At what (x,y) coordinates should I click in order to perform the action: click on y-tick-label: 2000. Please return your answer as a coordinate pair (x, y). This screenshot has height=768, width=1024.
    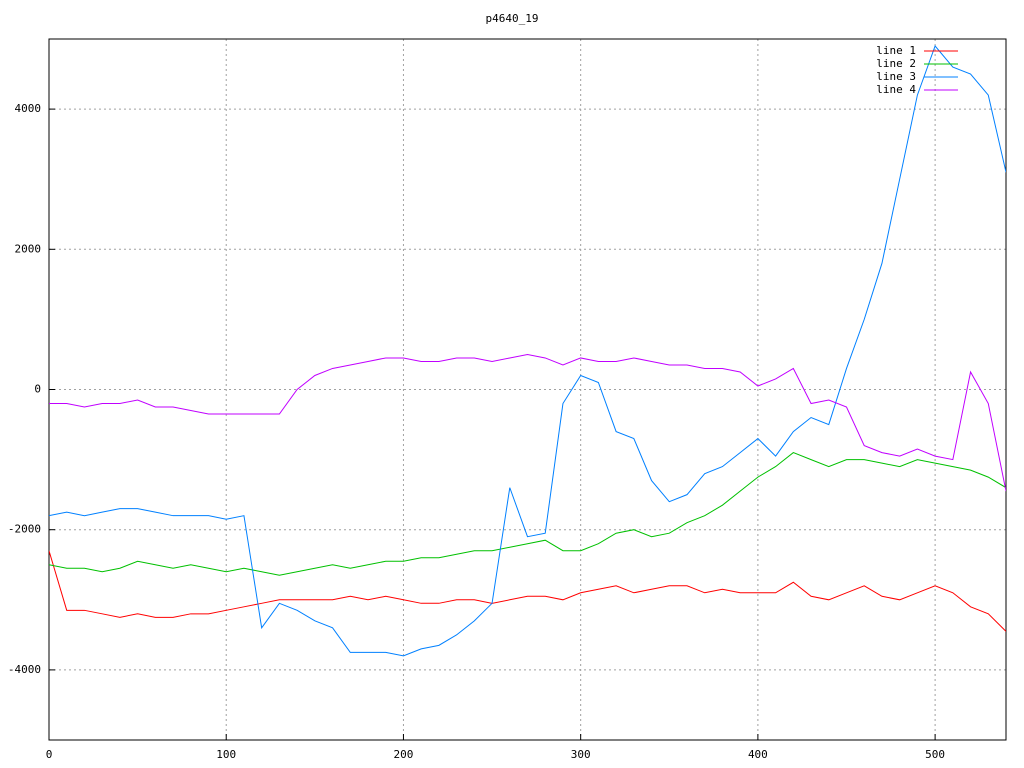
    Looking at the image, I should click on (28, 248).